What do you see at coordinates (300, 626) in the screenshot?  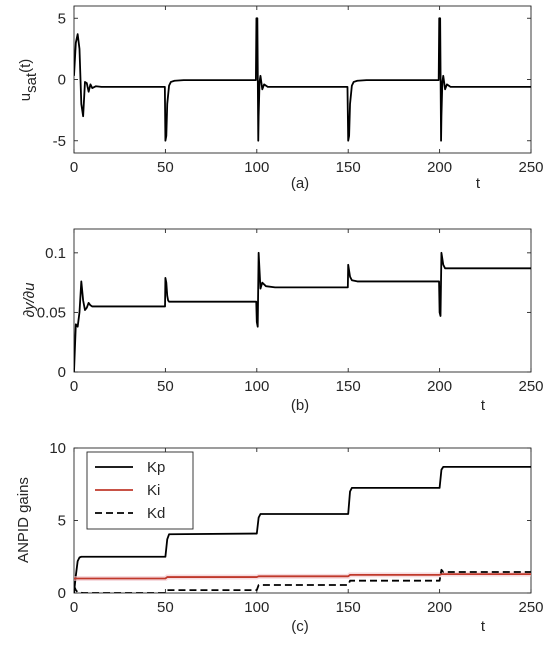 I see `panel-caption: (c)` at bounding box center [300, 626].